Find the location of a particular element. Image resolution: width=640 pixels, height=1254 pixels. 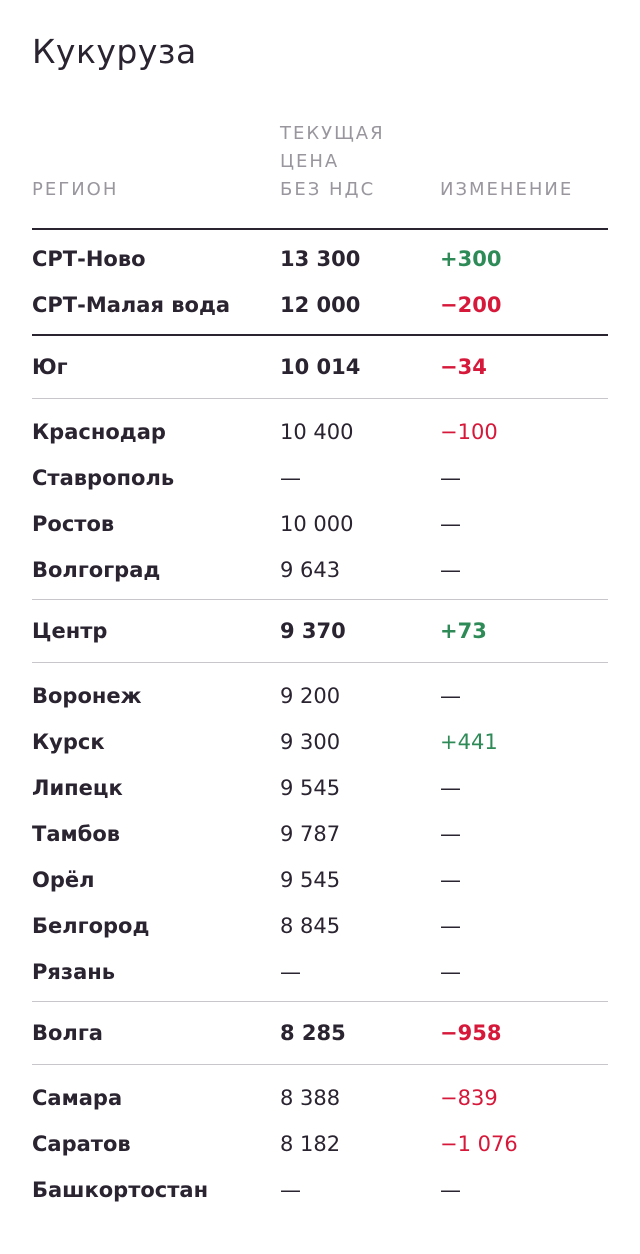

change-value: −839 is located at coordinates (469, 1098).